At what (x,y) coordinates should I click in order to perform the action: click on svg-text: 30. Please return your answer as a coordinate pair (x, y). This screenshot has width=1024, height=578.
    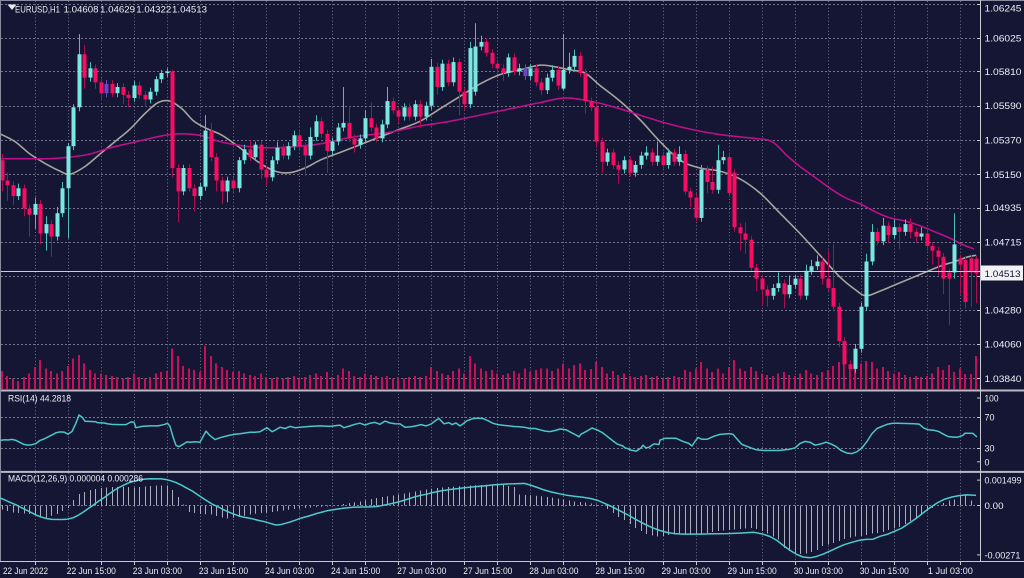
    Looking at the image, I should click on (990, 449).